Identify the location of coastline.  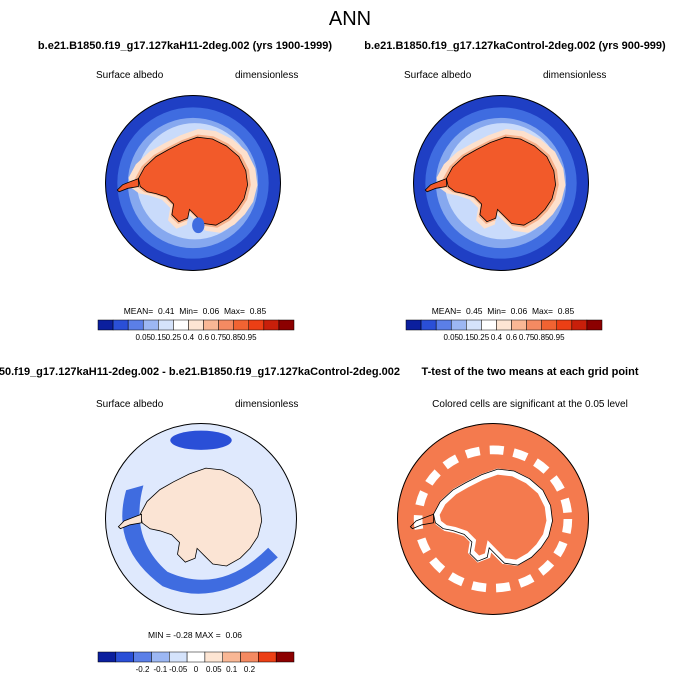
(493, 517).